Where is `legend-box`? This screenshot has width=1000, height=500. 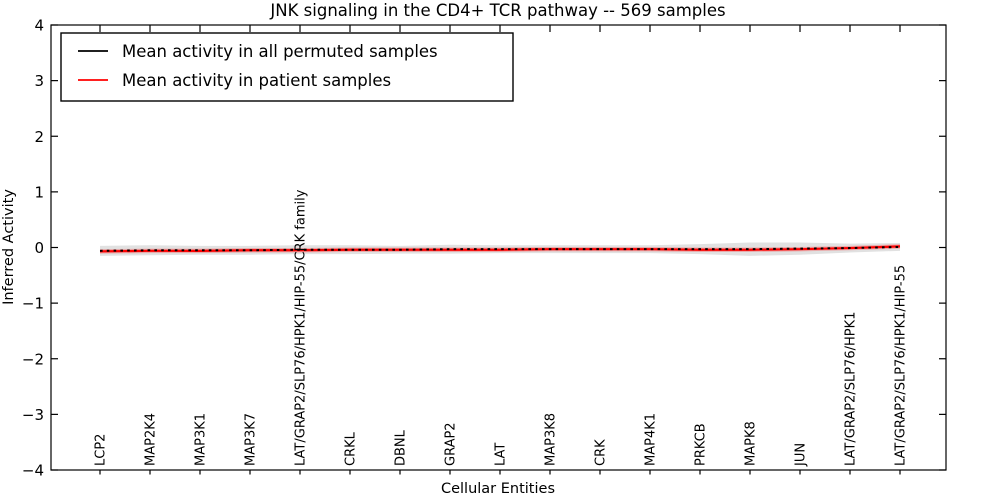 legend-box is located at coordinates (287, 67).